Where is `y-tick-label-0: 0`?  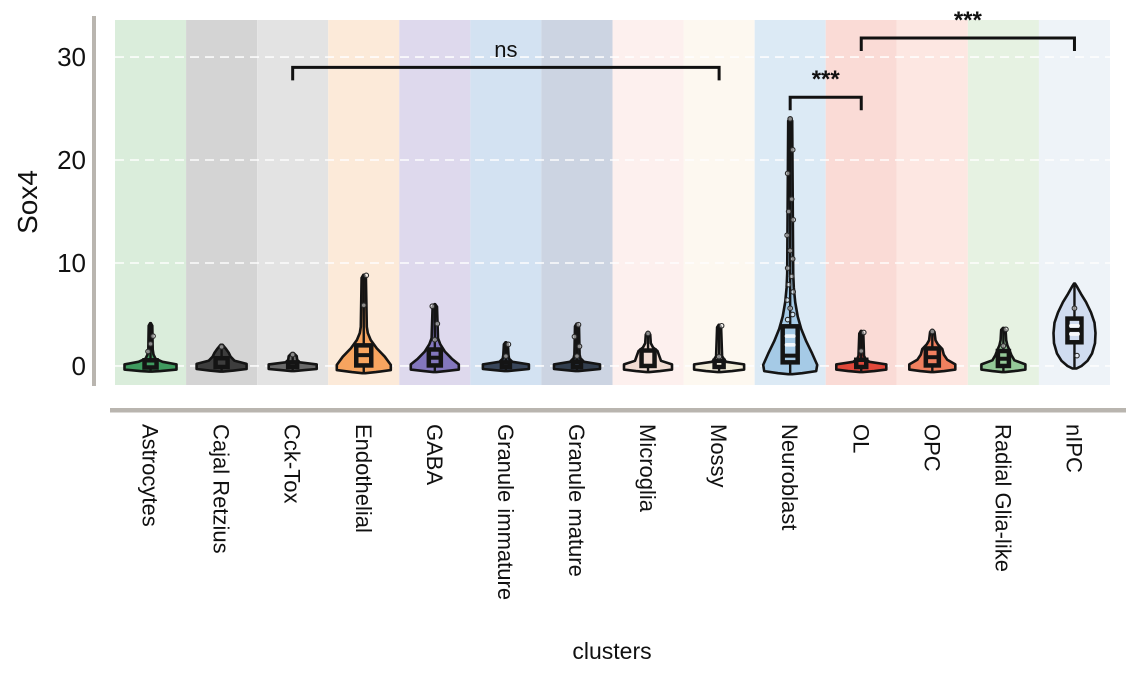 y-tick-label-0: 0 is located at coordinates (78, 365).